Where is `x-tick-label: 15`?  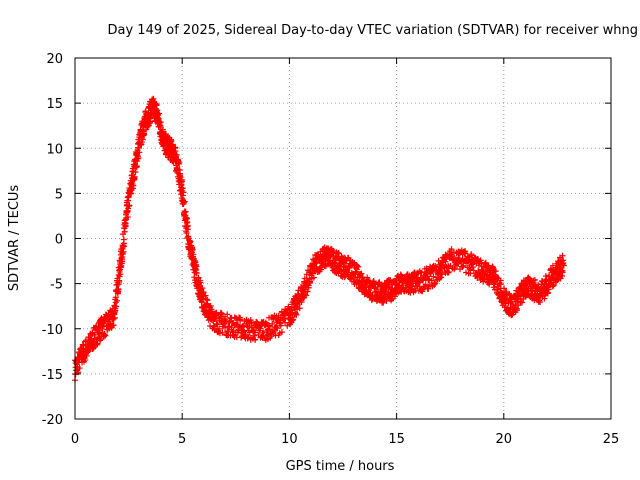 x-tick-label: 15 is located at coordinates (396, 439).